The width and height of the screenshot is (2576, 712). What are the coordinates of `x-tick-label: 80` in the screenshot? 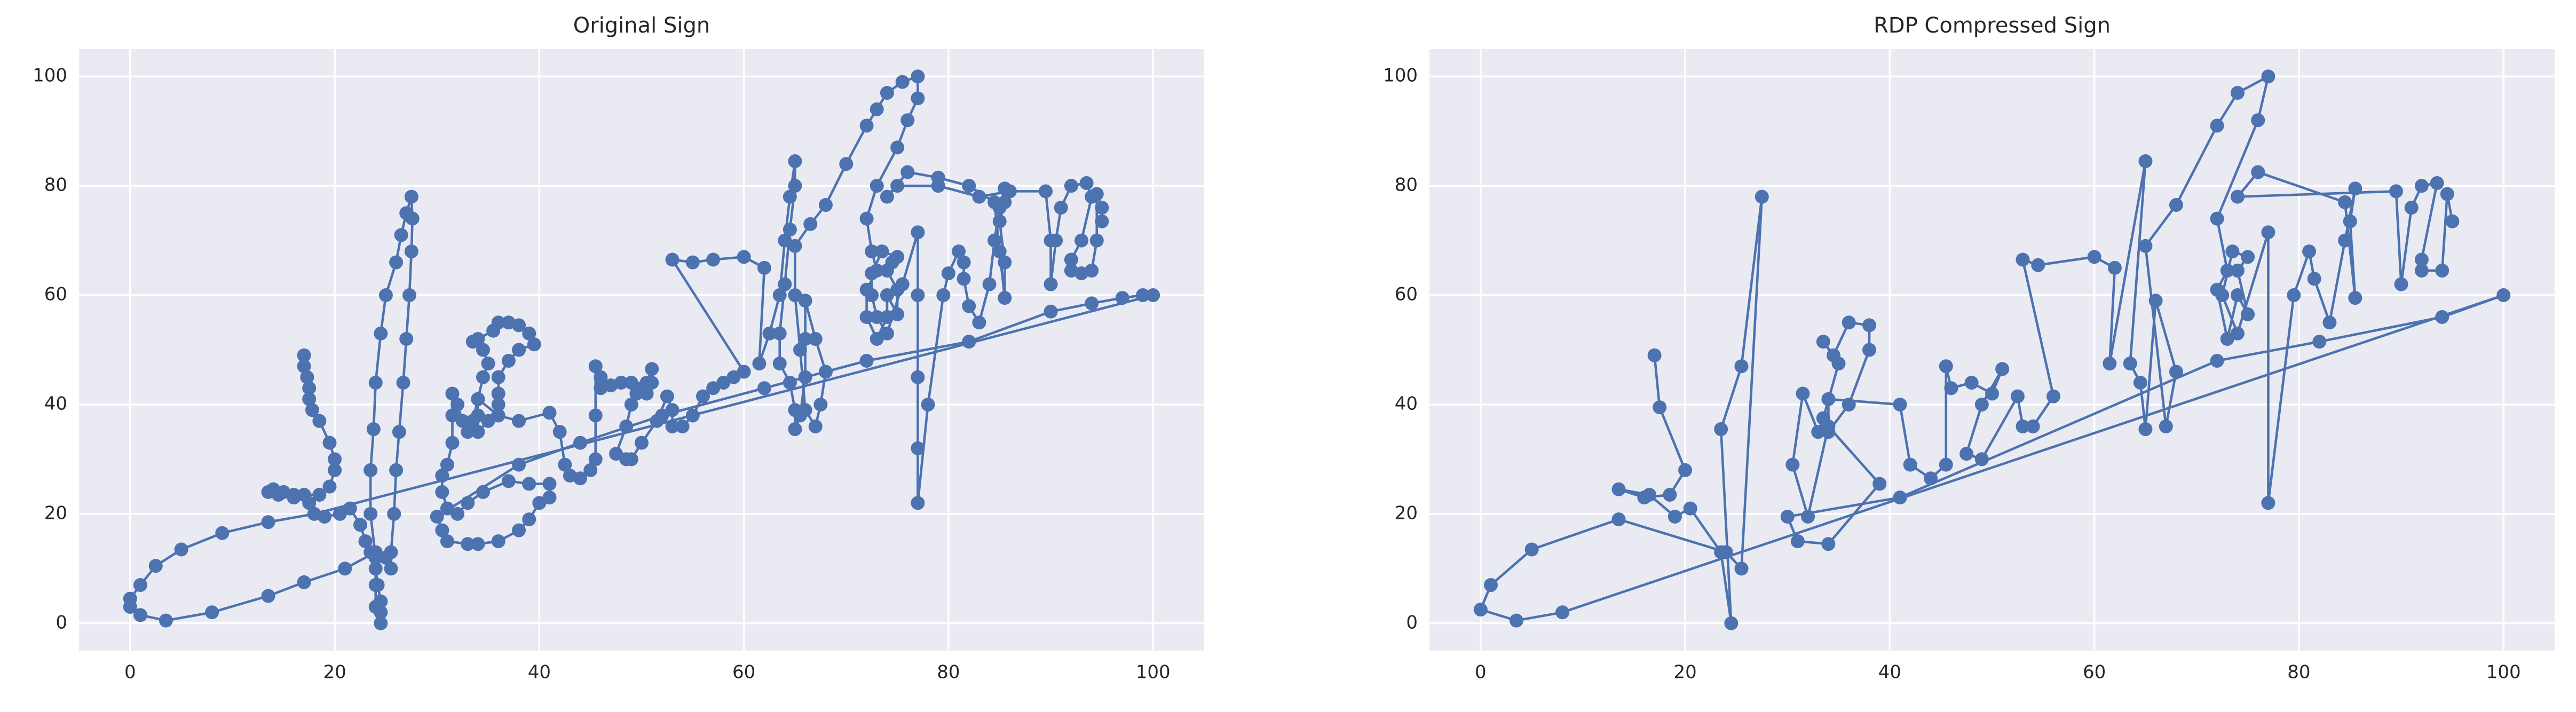 It's located at (948, 672).